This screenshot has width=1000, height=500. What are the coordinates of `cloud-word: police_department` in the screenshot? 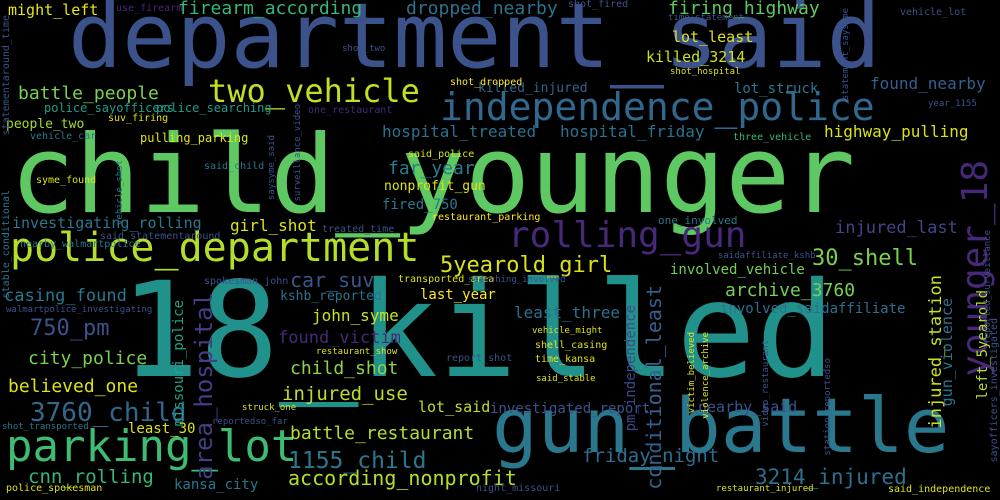 It's located at (215, 248).